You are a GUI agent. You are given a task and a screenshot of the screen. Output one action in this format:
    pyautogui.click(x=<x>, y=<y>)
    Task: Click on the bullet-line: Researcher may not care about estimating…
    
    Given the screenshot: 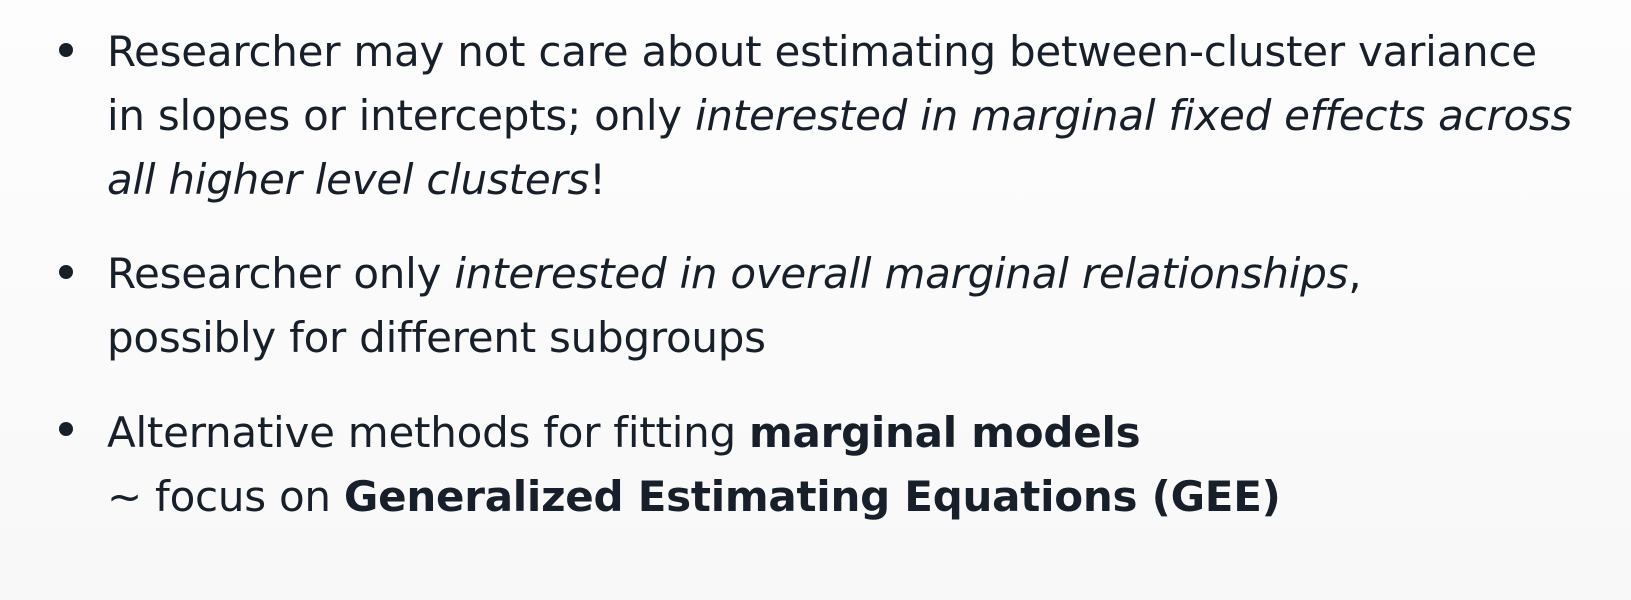 What is the action you would take?
    pyautogui.click(x=822, y=52)
    